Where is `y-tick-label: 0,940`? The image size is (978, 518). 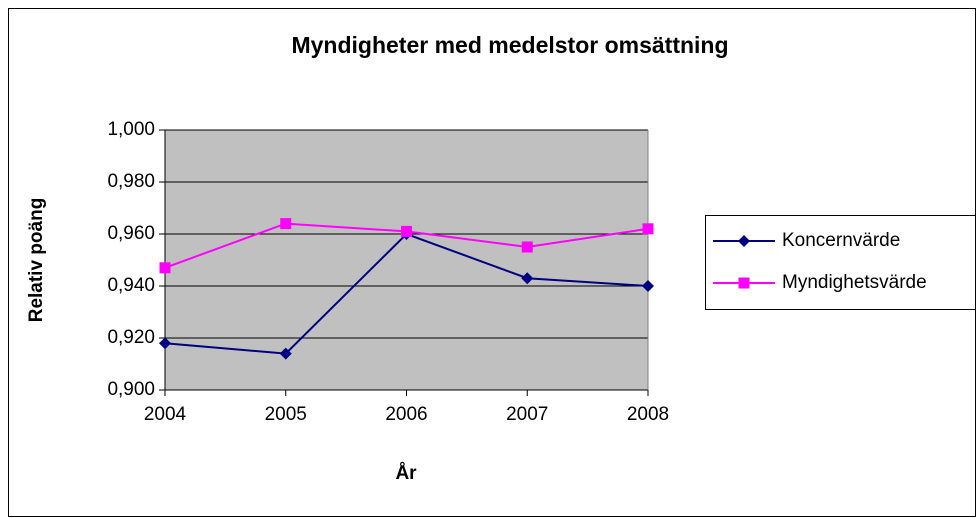
y-tick-label: 0,940 is located at coordinates (131, 285).